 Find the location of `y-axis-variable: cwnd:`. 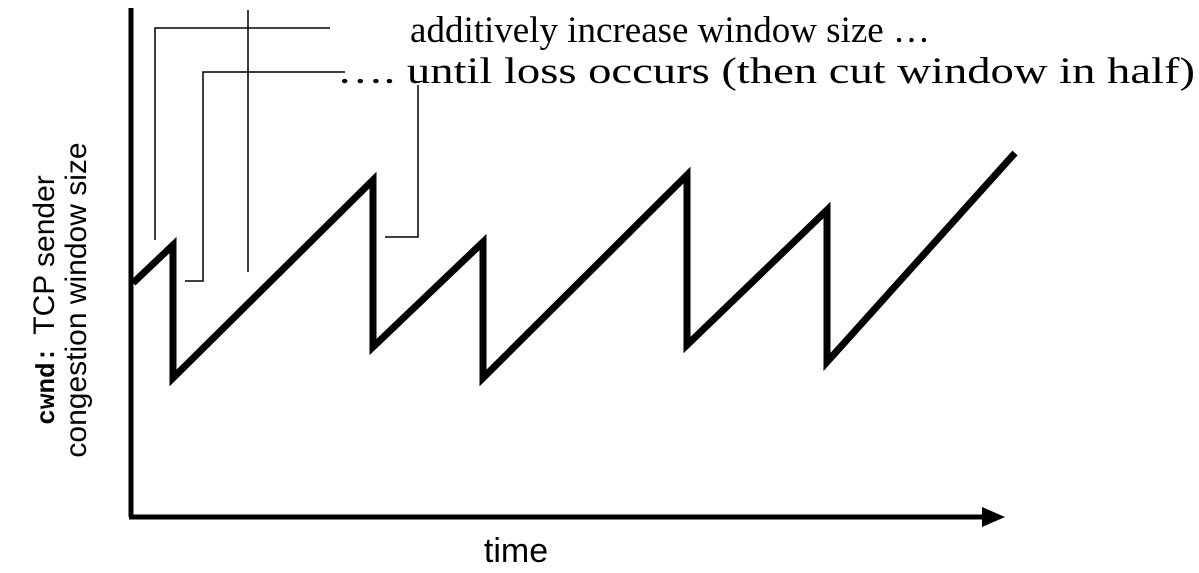

y-axis-variable: cwnd: is located at coordinates (47, 386).